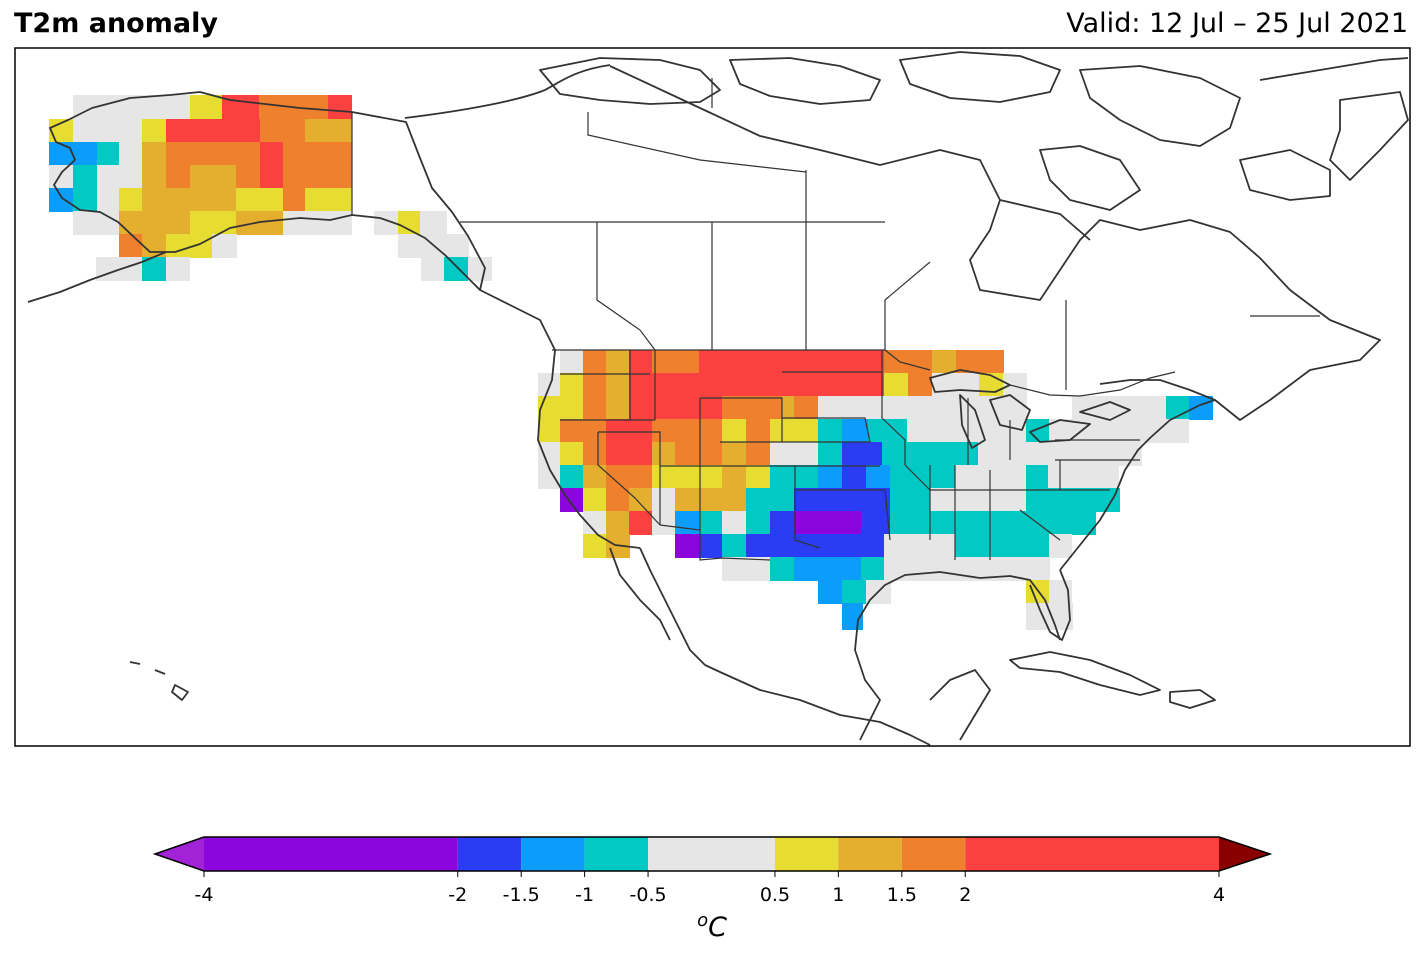 This screenshot has height=957, width=1425. I want to click on colorbar-tick-label: 0.5, so click(775, 895).